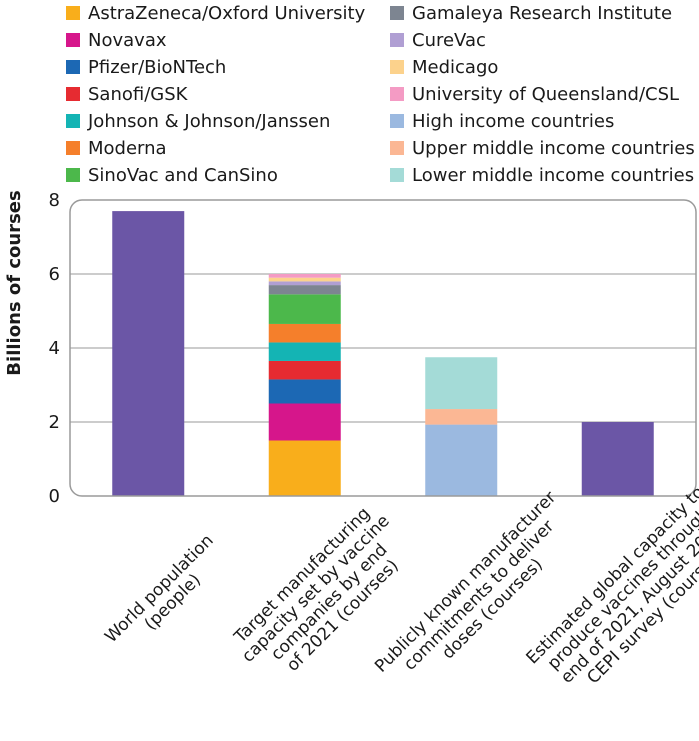 The height and width of the screenshot is (741, 699). Describe the element at coordinates (553, 175) in the screenshot. I see `legend-label: Lower middle income countries` at that location.